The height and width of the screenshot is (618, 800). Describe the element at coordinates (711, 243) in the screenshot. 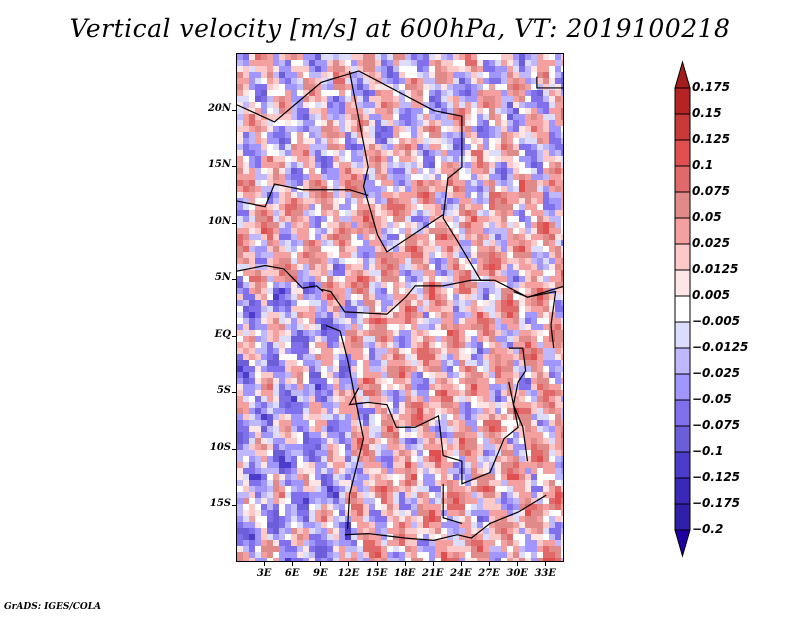

I see `colorbar-label: 0.025` at that location.